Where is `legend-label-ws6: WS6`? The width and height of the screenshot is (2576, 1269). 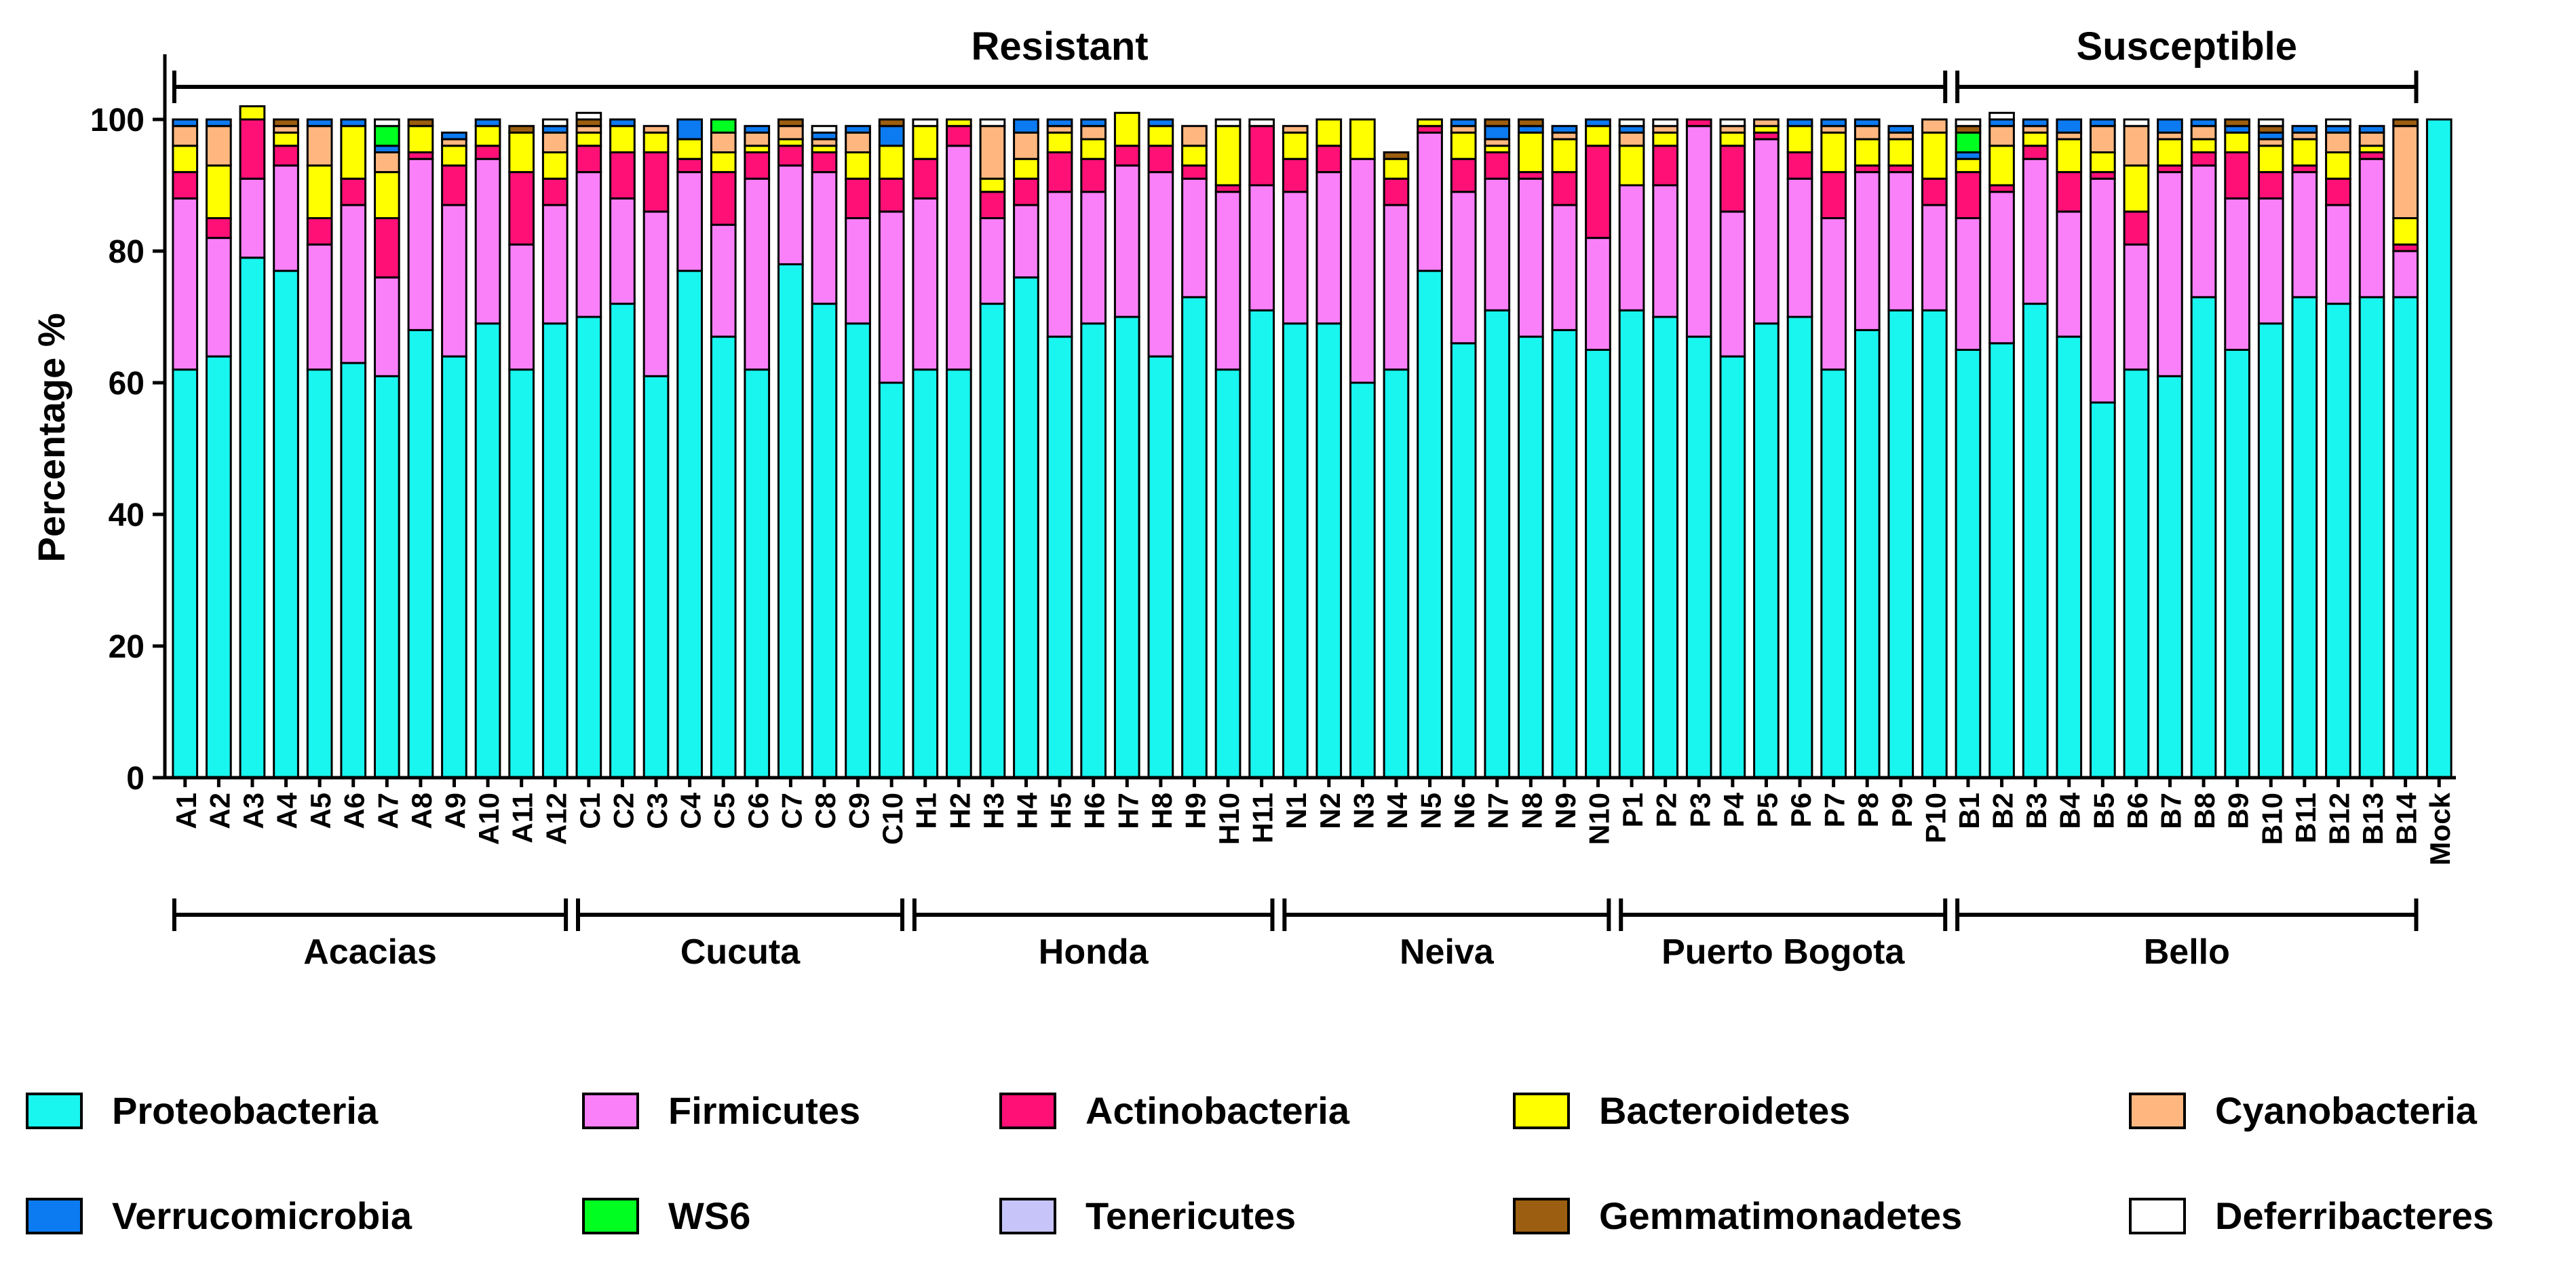 legend-label-ws6: WS6 is located at coordinates (709, 1215).